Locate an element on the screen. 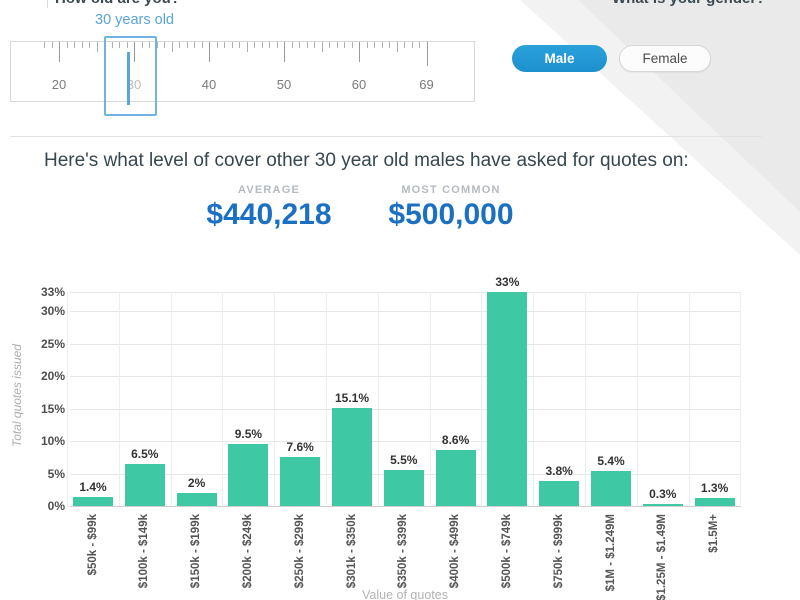 The image size is (800, 600). stat-average-label: AVERAGE is located at coordinates (269, 190).